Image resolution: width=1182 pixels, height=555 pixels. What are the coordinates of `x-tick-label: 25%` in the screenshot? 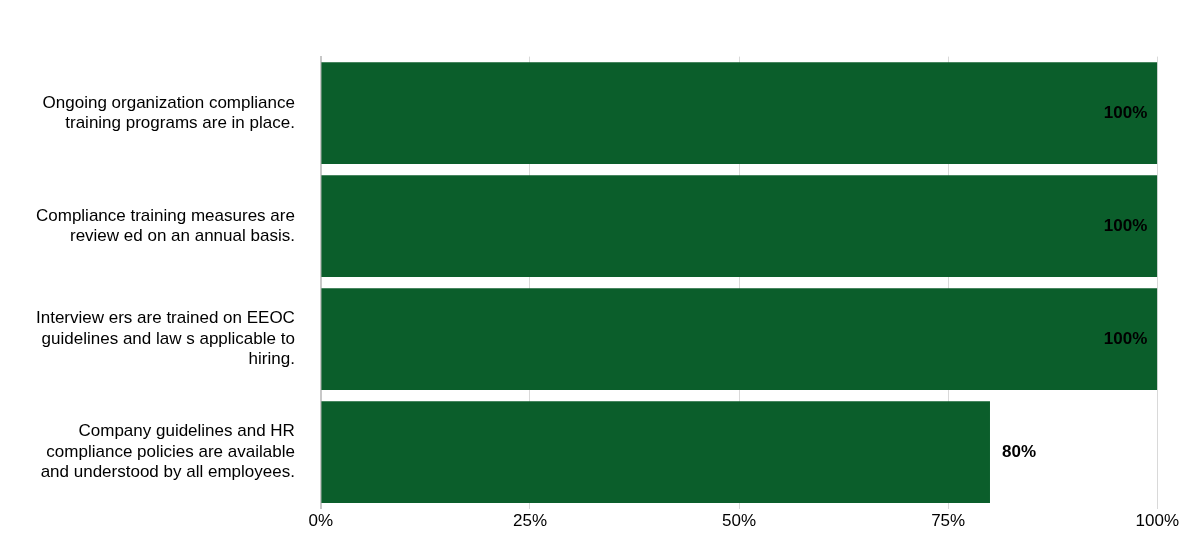 It's located at (530, 521).